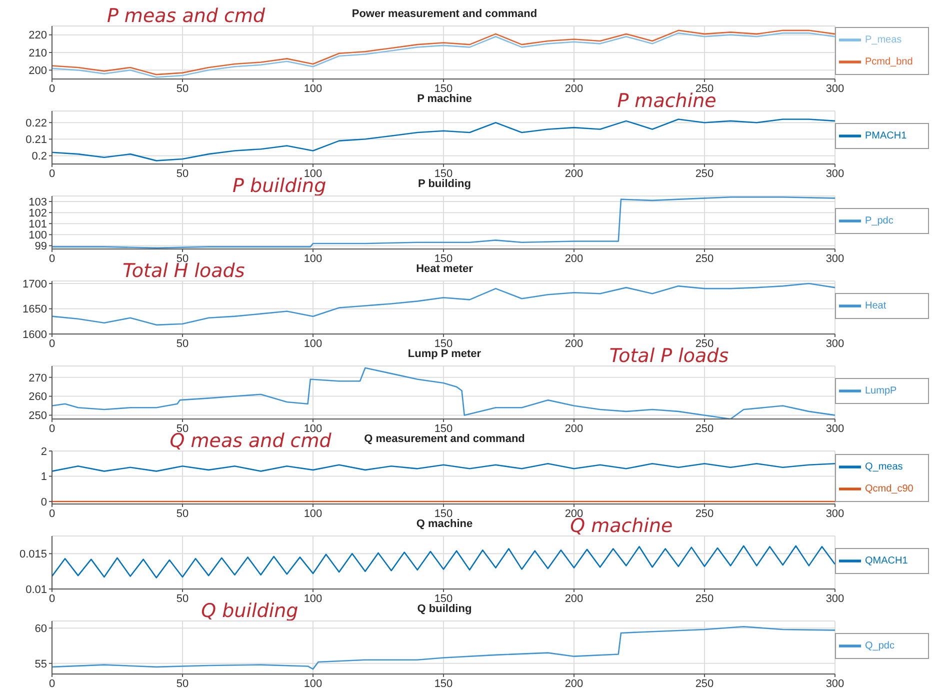  I want to click on y-tick-label: 0.015, so click(33, 554).